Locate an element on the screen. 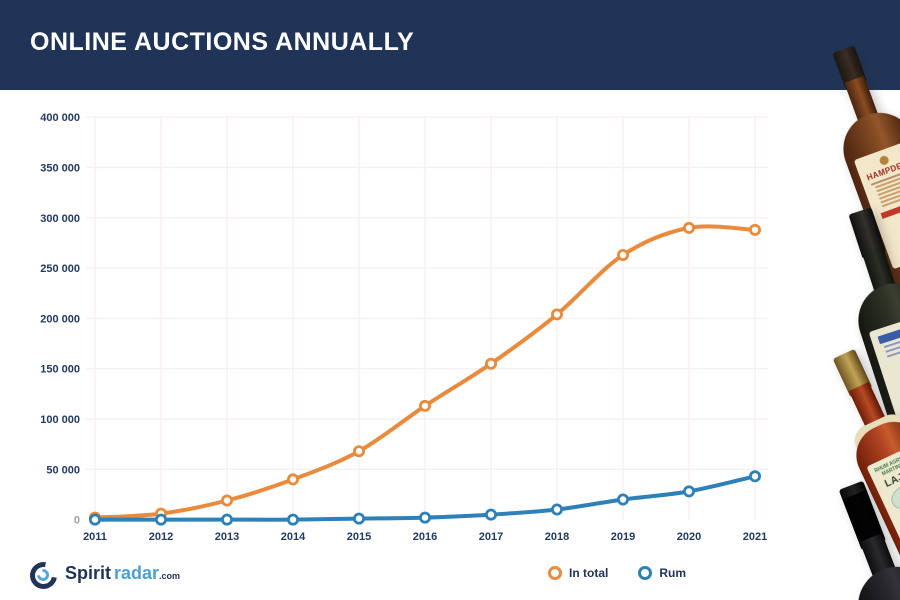 Image resolution: width=900 pixels, height=600 pixels. svg-text: 50 000 is located at coordinates (63, 470).